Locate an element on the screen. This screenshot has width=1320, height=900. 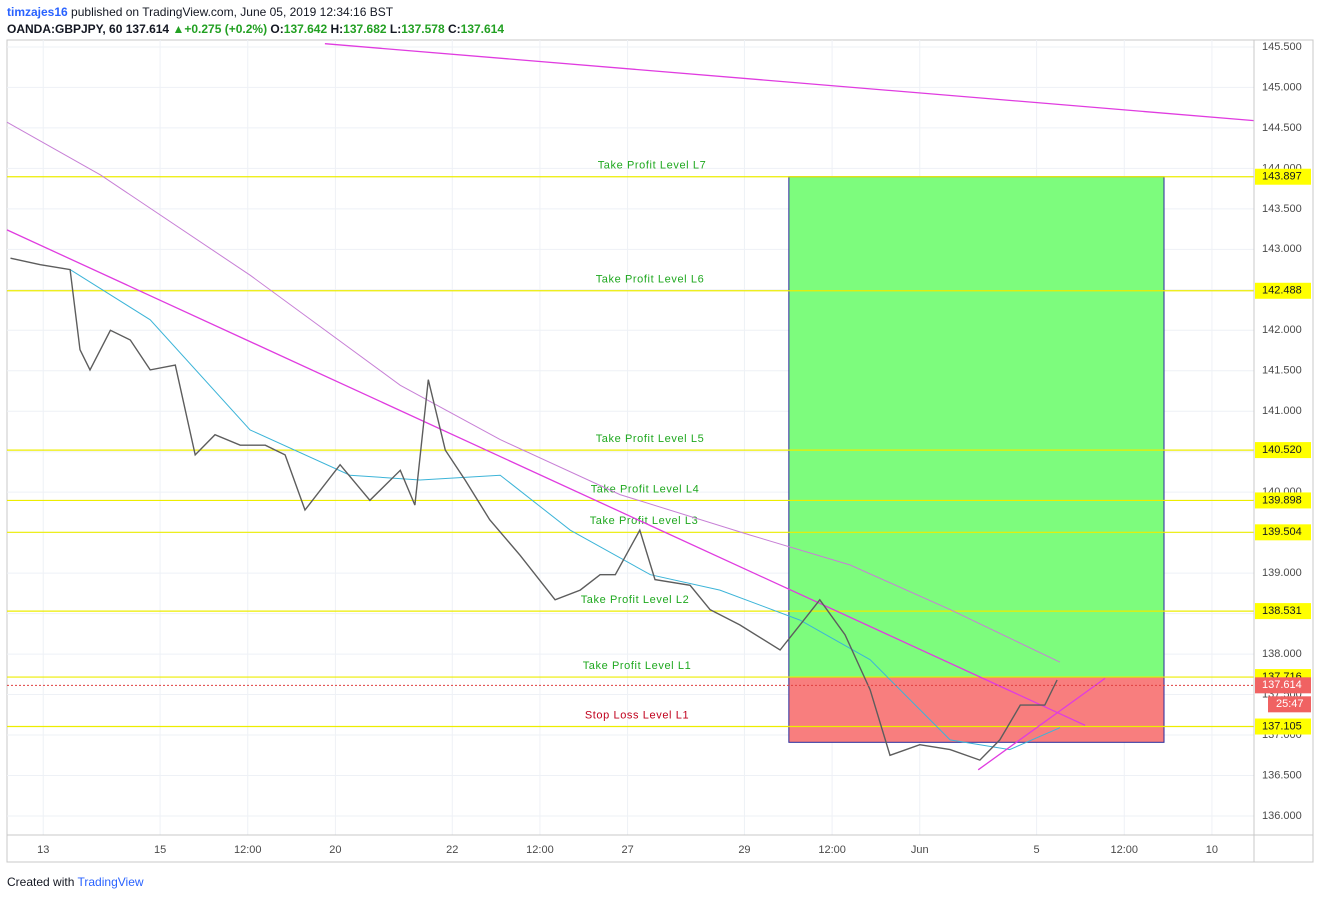
y-tick-label: 142.000 is located at coordinates (1282, 330).